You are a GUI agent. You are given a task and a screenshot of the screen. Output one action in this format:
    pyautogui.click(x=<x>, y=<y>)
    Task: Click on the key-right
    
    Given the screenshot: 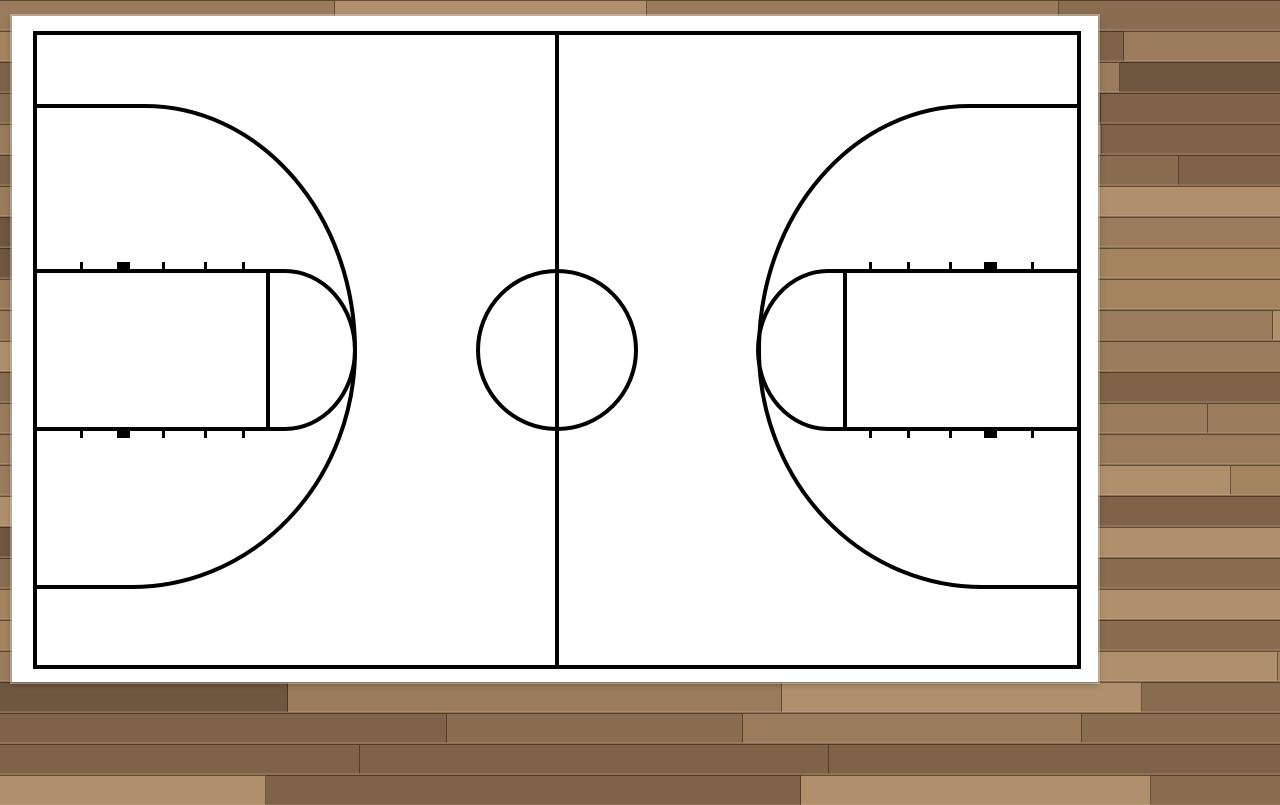 What is the action you would take?
    pyautogui.click(x=961, y=350)
    